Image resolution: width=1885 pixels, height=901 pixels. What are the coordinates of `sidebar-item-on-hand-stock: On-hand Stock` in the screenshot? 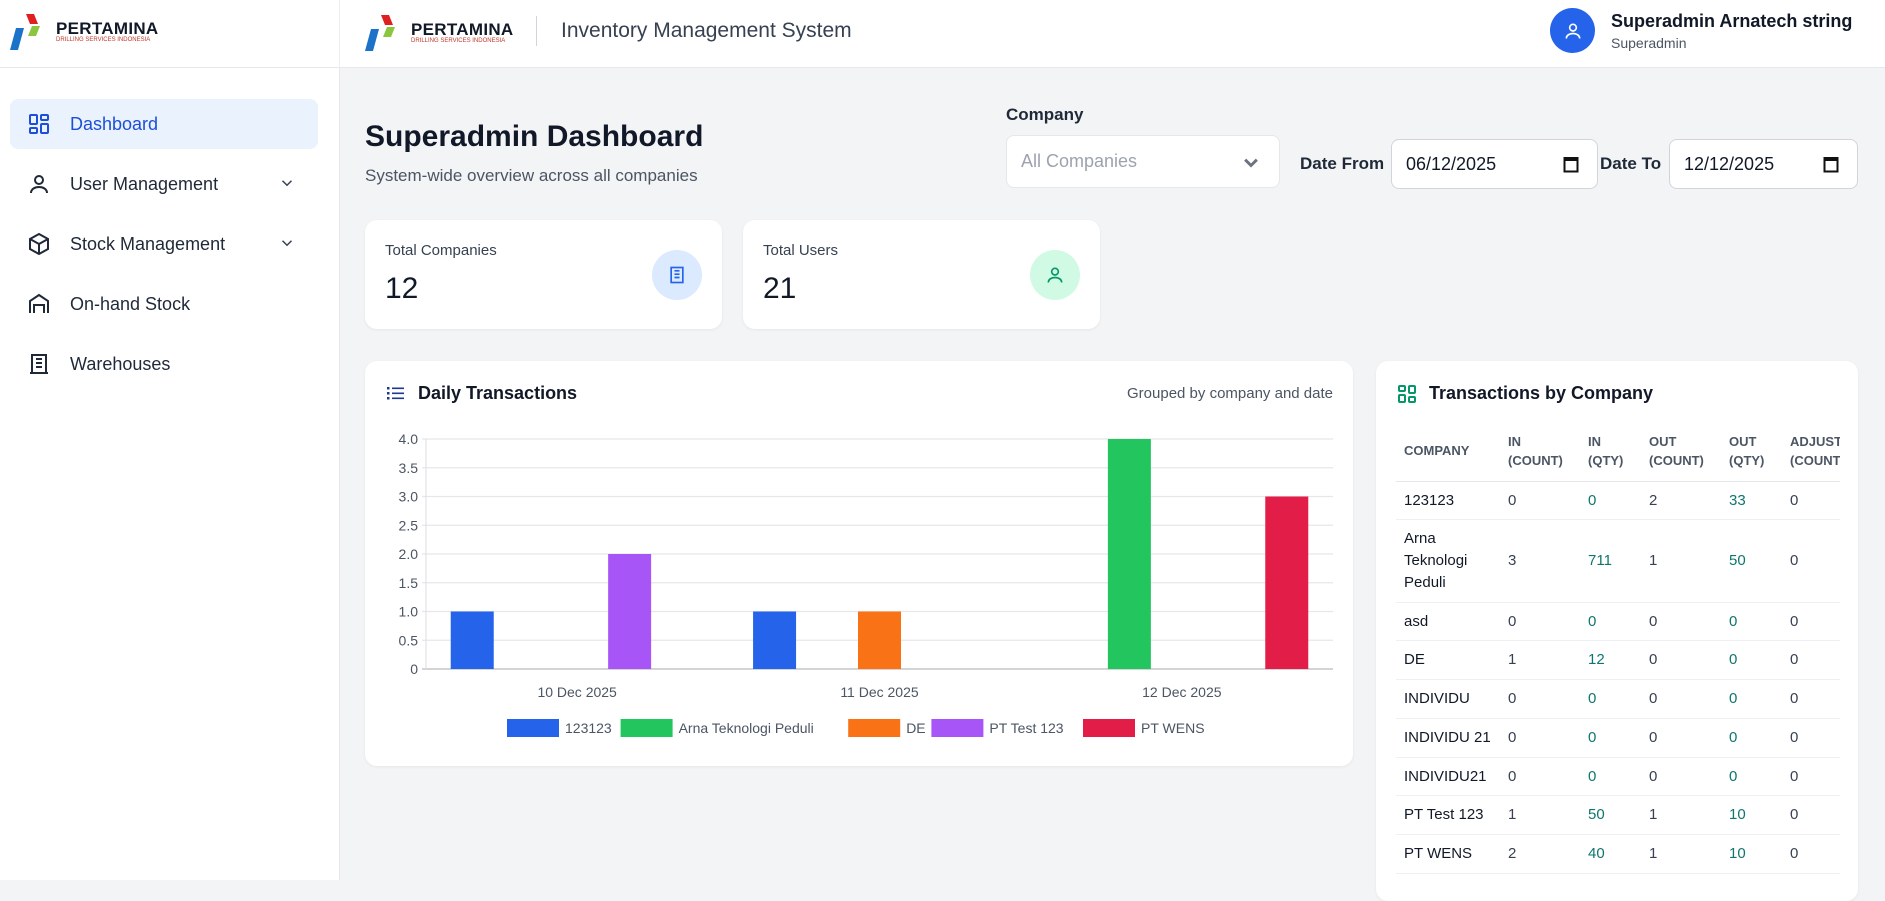 It's located at (164, 304).